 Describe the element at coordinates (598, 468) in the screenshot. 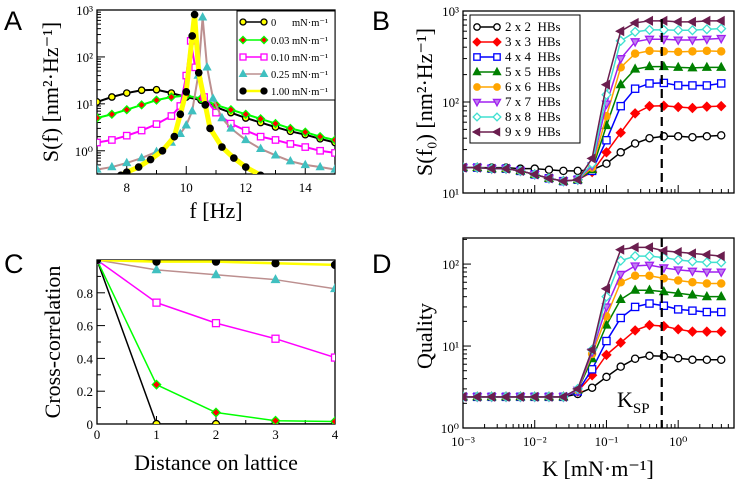

I see `panel-d-xlabel: K [mN·m⁻¹]` at that location.